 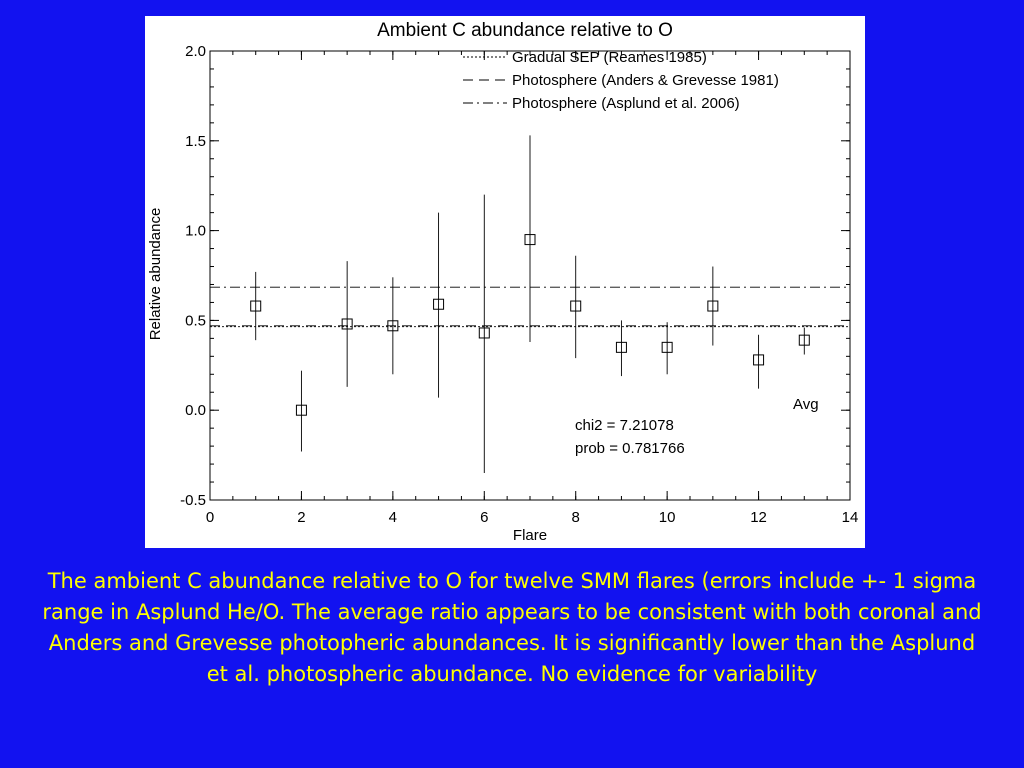 What do you see at coordinates (484, 517) in the screenshot?
I see `x-tick-label: 6` at bounding box center [484, 517].